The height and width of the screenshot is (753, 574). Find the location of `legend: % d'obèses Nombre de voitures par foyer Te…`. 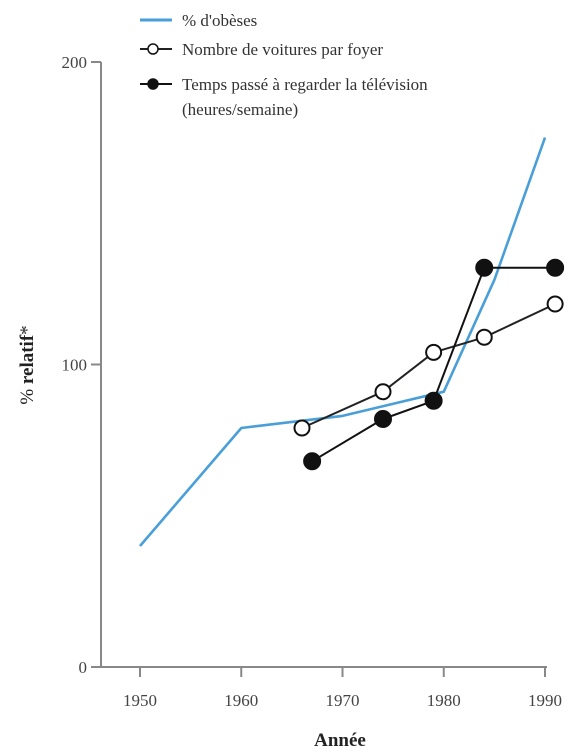

legend: % d'obèses Nombre de voitures par foyer Te… is located at coordinates (284, 65).